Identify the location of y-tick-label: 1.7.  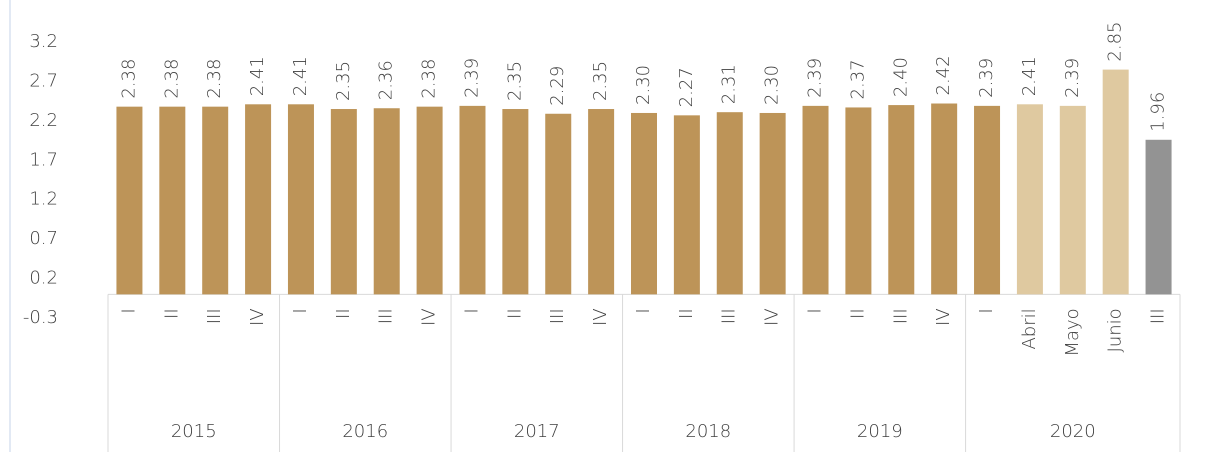
(43, 159).